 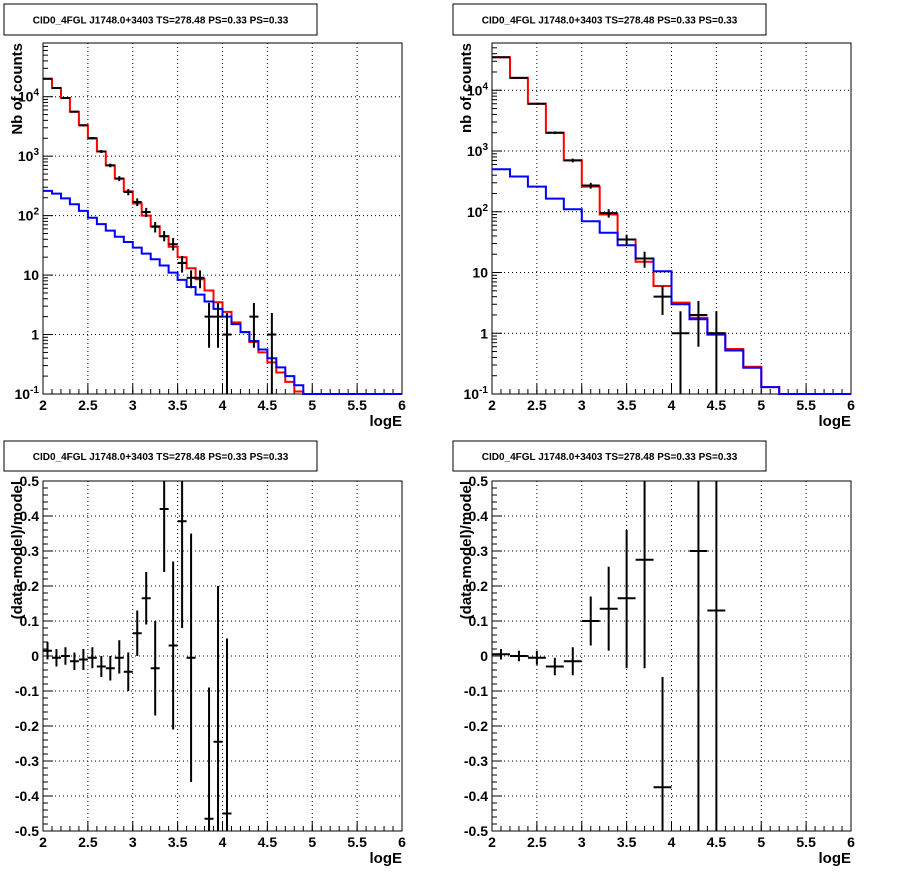 What do you see at coordinates (29, 96) in the screenshot?
I see `y-tick-label: 10⁴` at bounding box center [29, 96].